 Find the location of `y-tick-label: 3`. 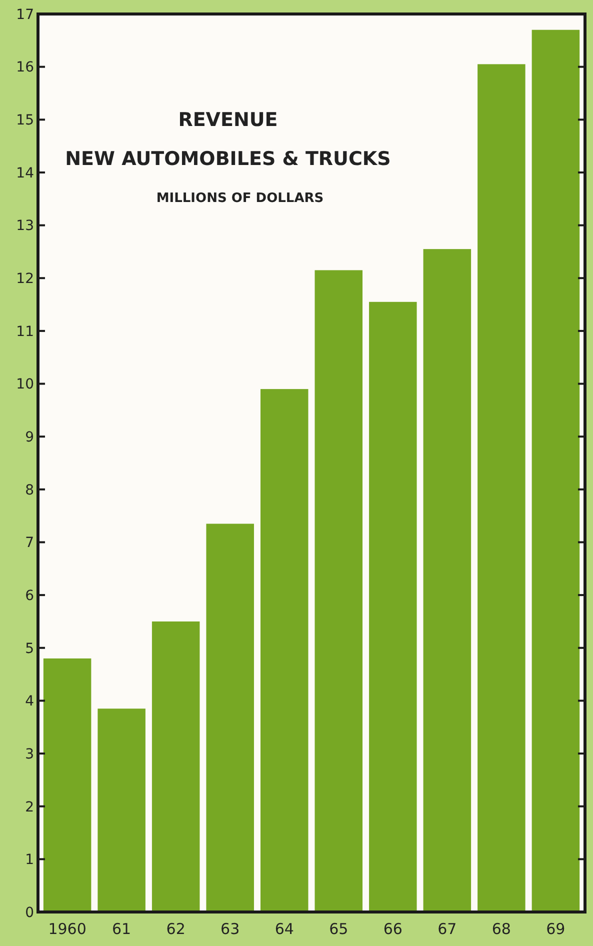

y-tick-label: 3 is located at coordinates (29, 754).